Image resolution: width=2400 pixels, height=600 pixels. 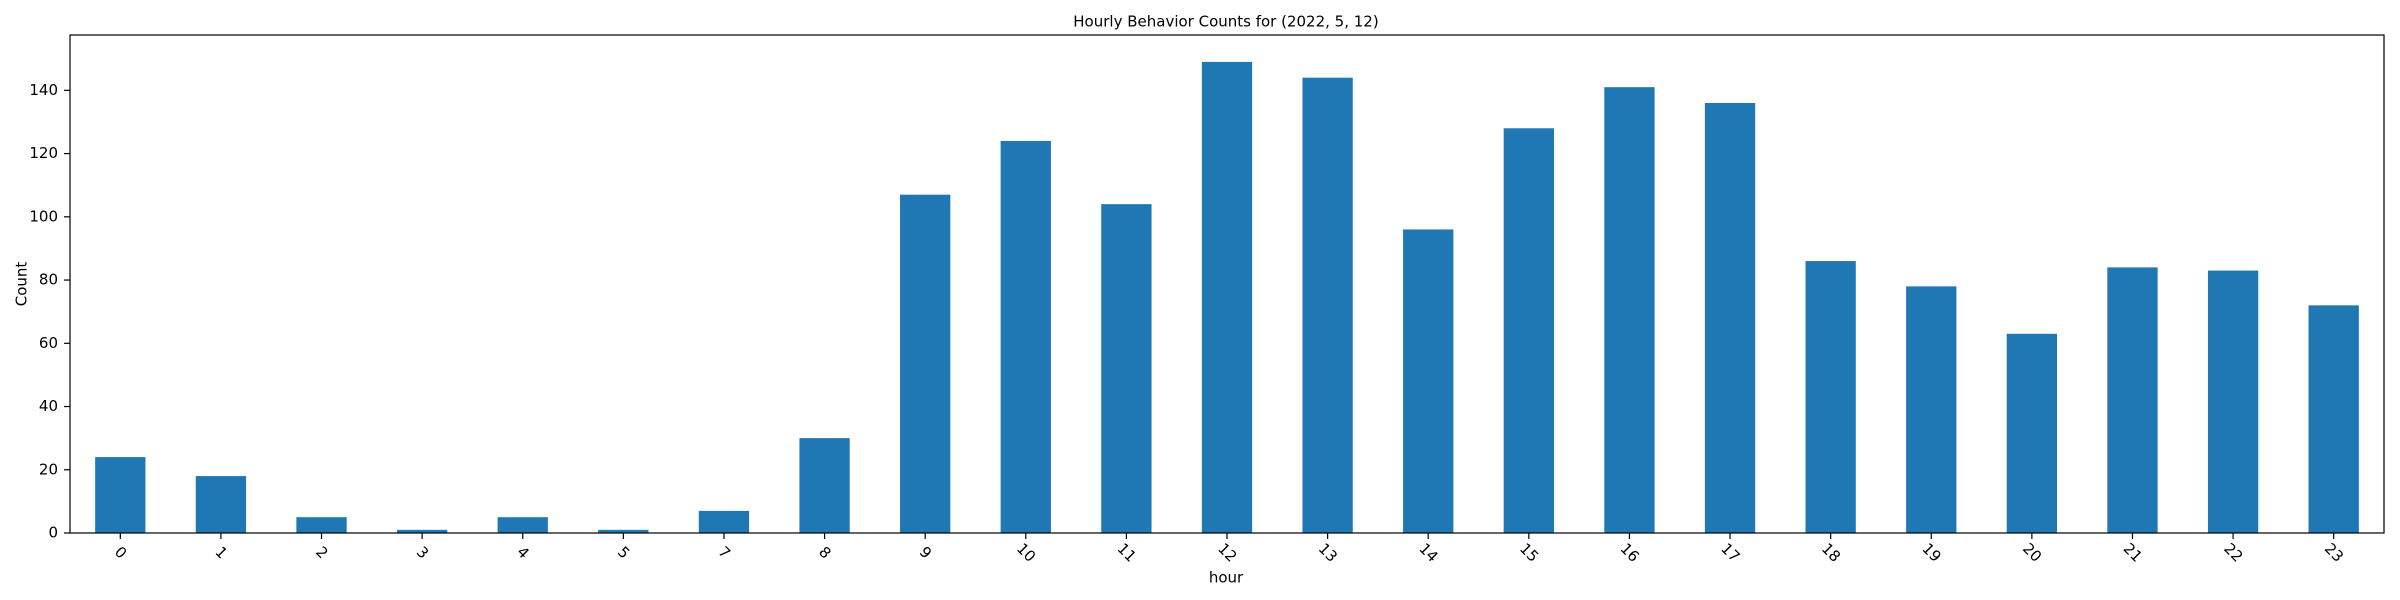 What do you see at coordinates (724, 552) in the screenshot?
I see `x-tick-label: 7` at bounding box center [724, 552].